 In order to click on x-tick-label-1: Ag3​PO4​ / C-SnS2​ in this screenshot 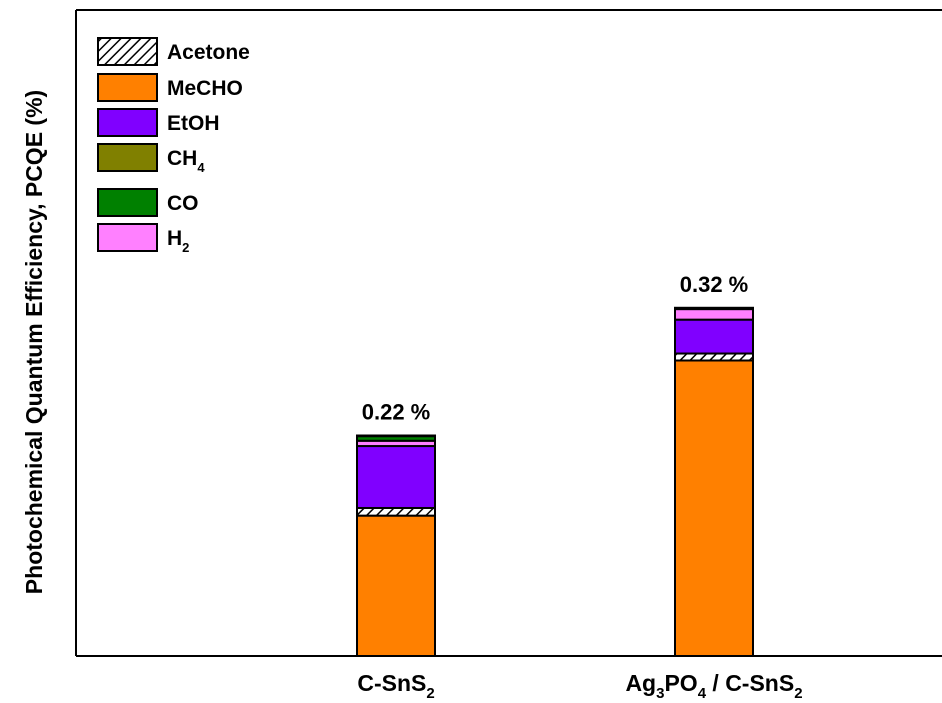, I will do `click(713, 686)`.